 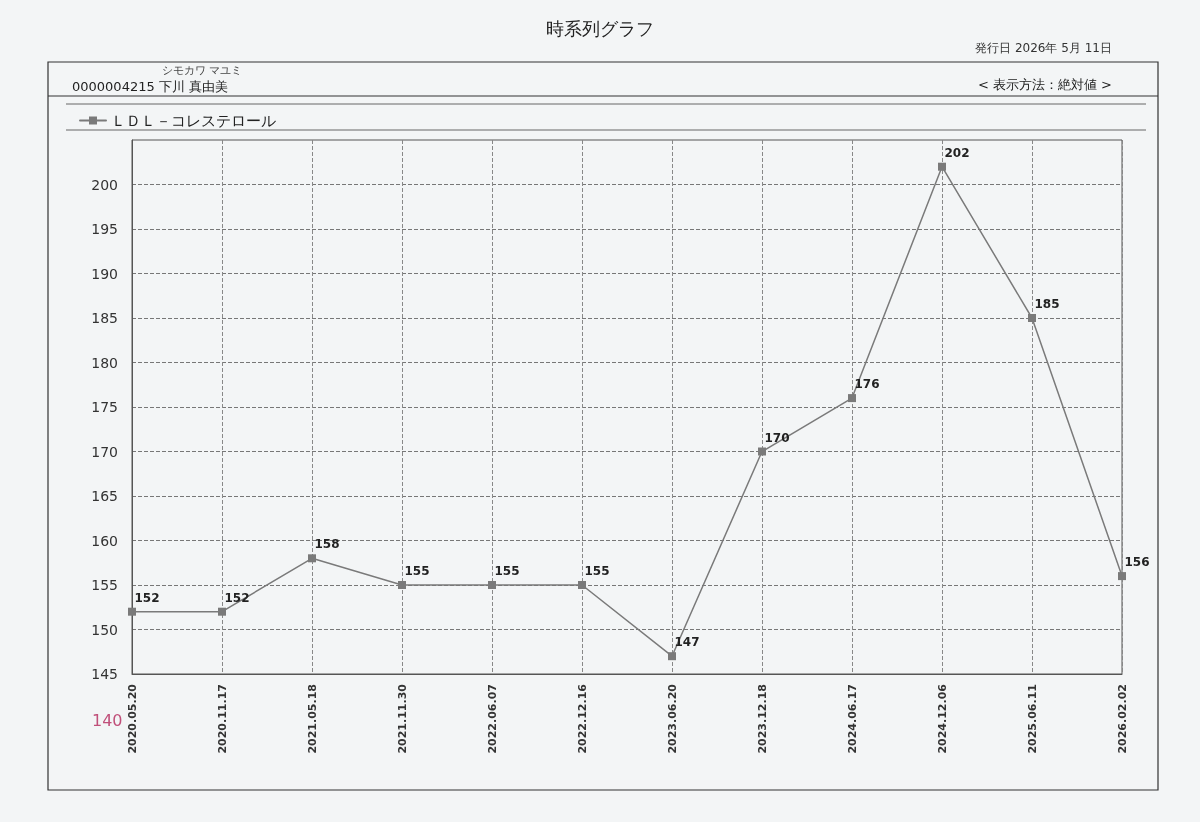 I want to click on data-label: 176, so click(x=867, y=384).